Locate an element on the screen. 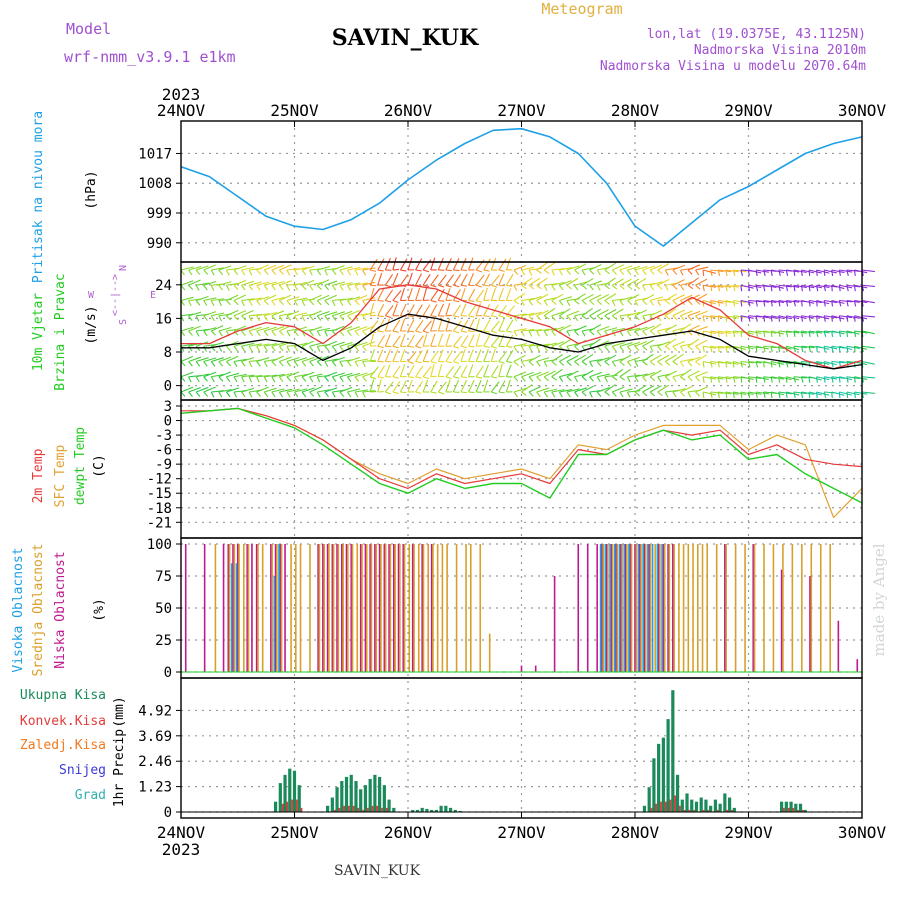 Image resolution: width=900 pixels, height=900 pixels. y-tick-label: 0 is located at coordinates (168, 813).